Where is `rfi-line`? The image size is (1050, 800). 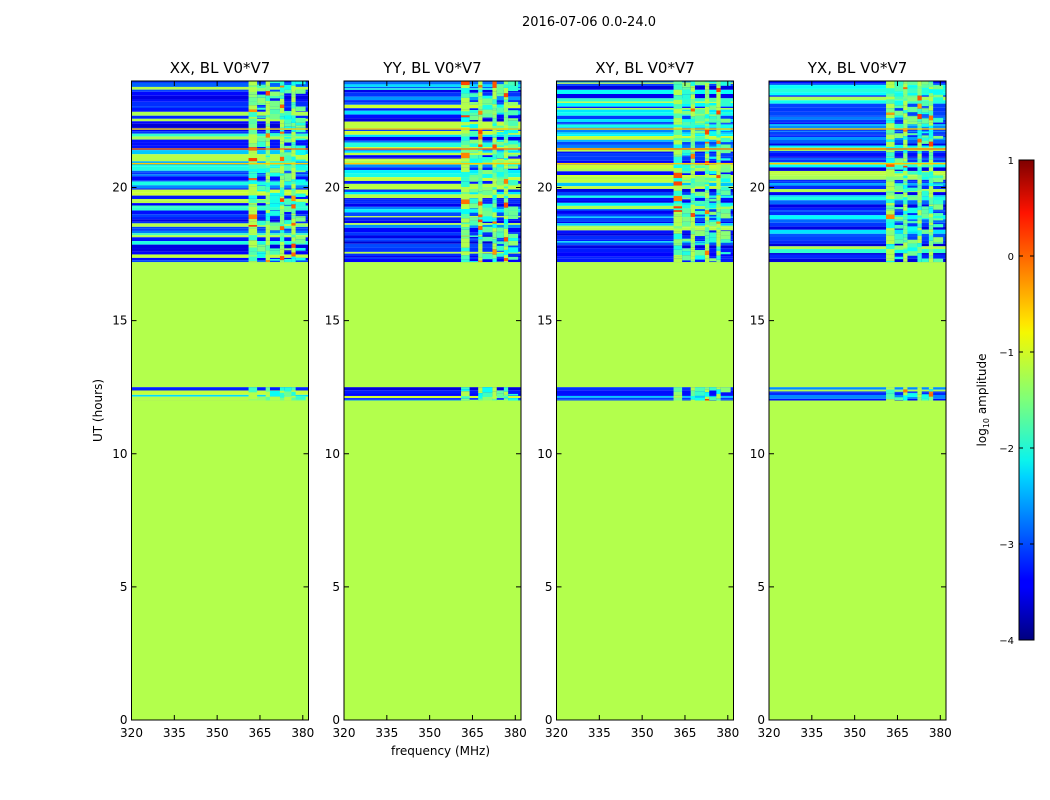
rfi-line is located at coordinates (220, 149).